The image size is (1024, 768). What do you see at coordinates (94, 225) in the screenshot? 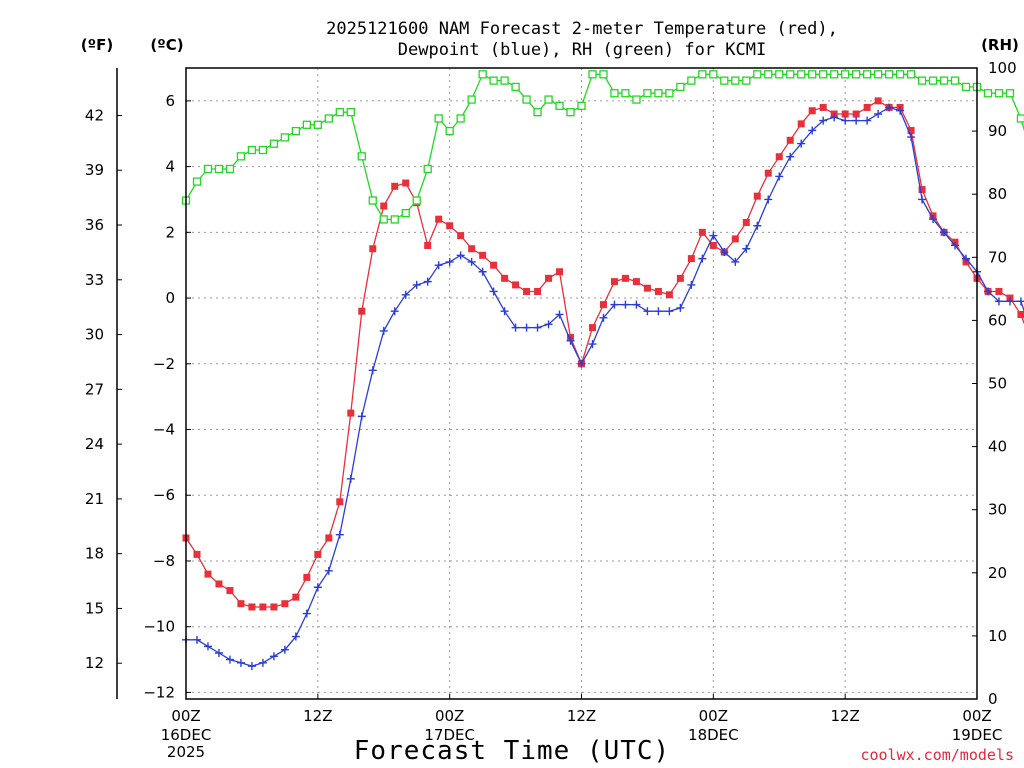
I see `fahrenheit-tick-label: 36` at bounding box center [94, 225].